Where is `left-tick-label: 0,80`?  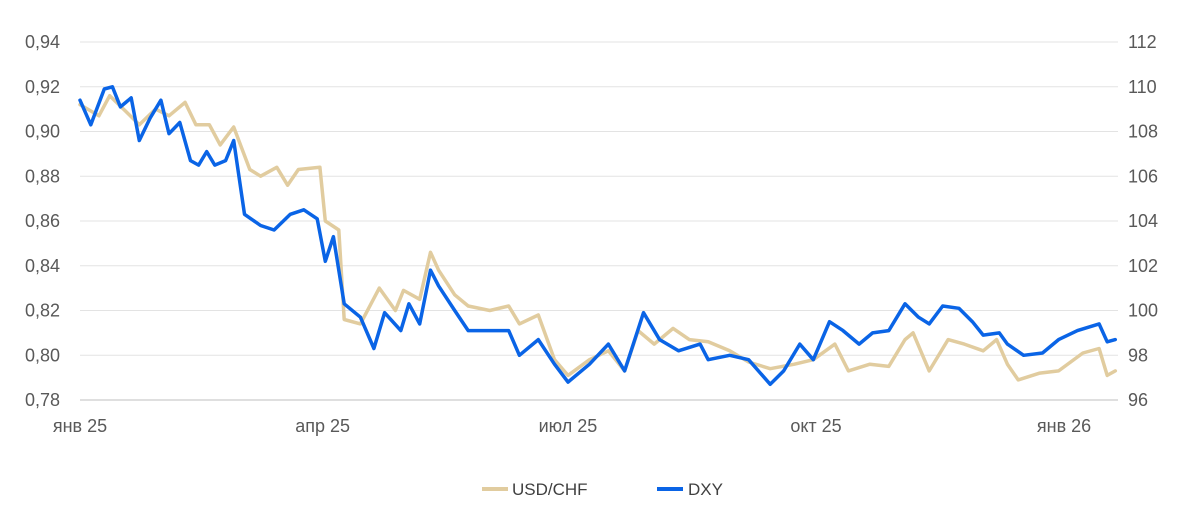
left-tick-label: 0,80 is located at coordinates (42, 355).